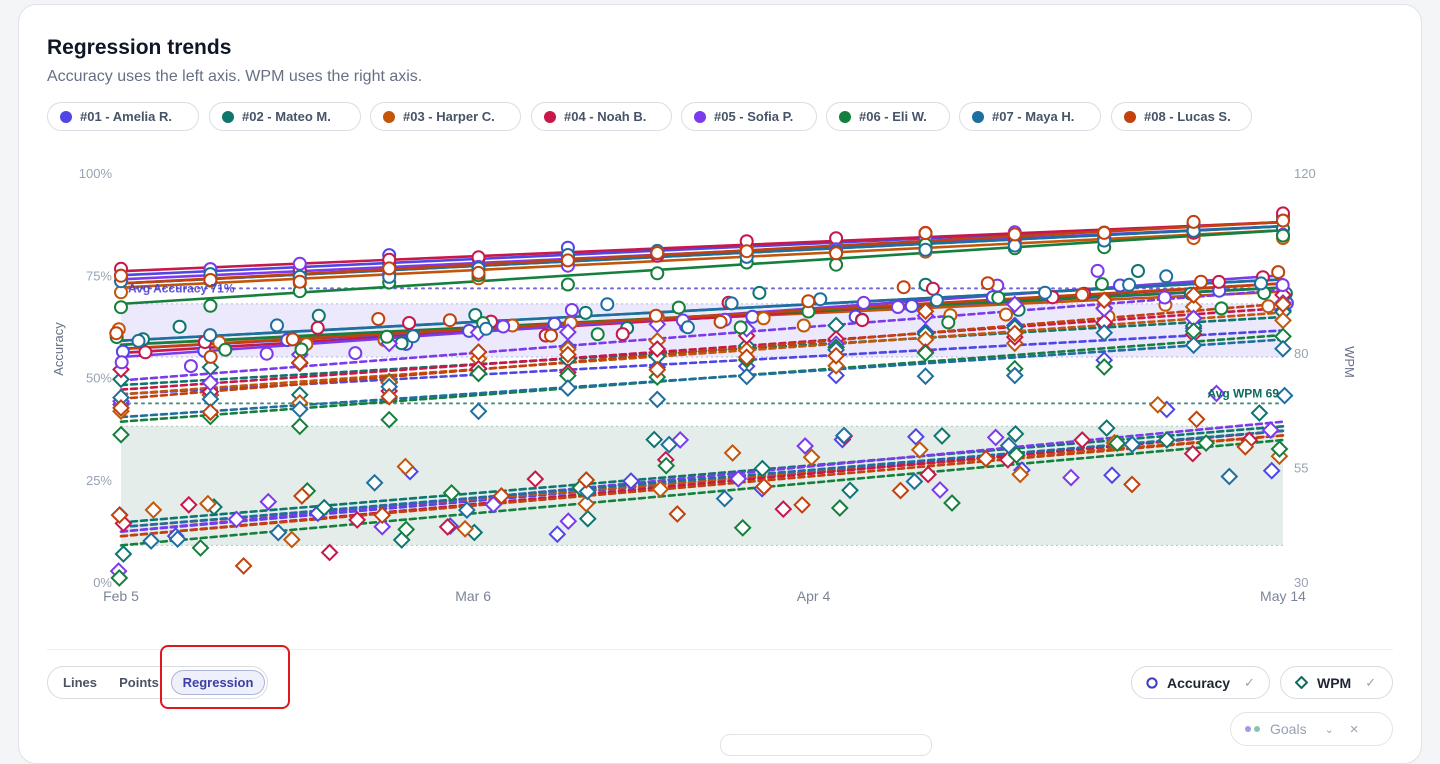 The height and width of the screenshot is (764, 1440). Describe the element at coordinates (1030, 116) in the screenshot. I see `legend-chip-maya: #07 - Maya H.` at that location.